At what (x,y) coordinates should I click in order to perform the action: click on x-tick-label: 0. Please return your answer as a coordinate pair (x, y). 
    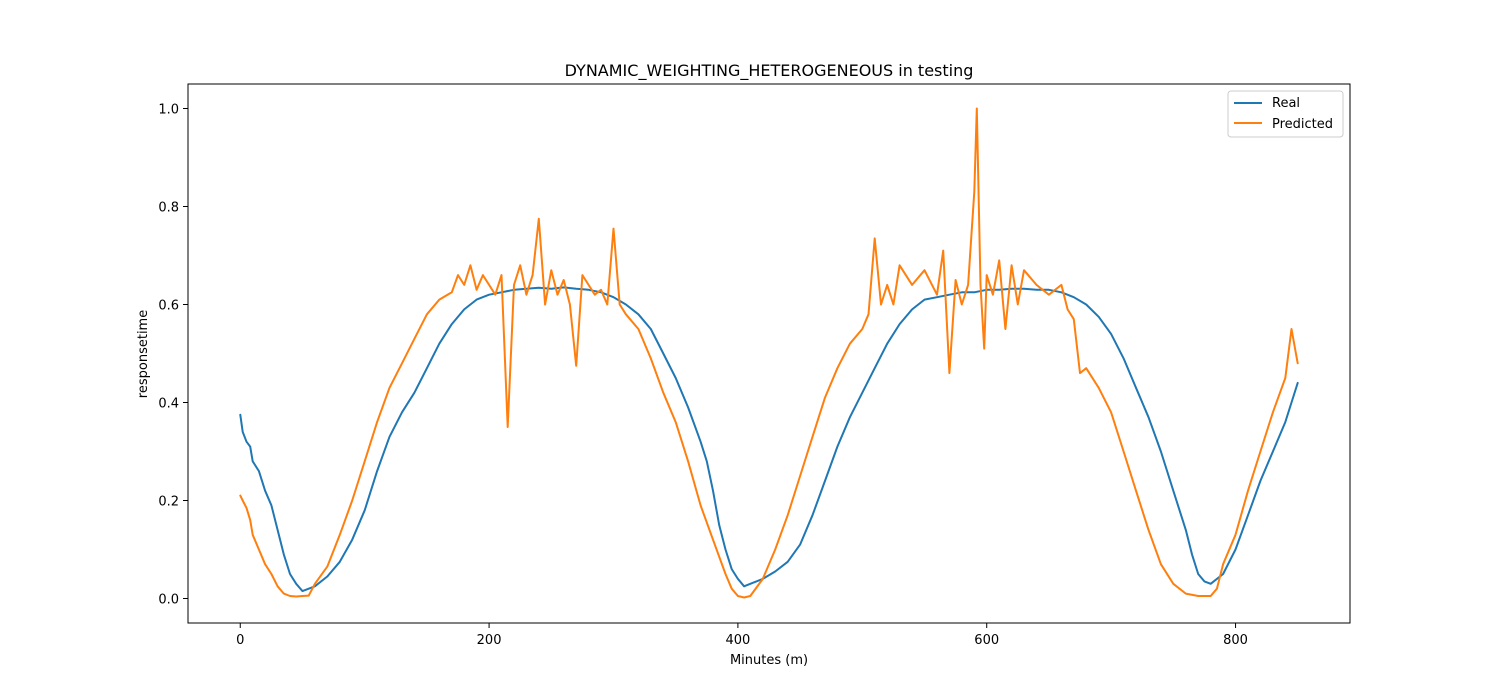
    Looking at the image, I should click on (240, 640).